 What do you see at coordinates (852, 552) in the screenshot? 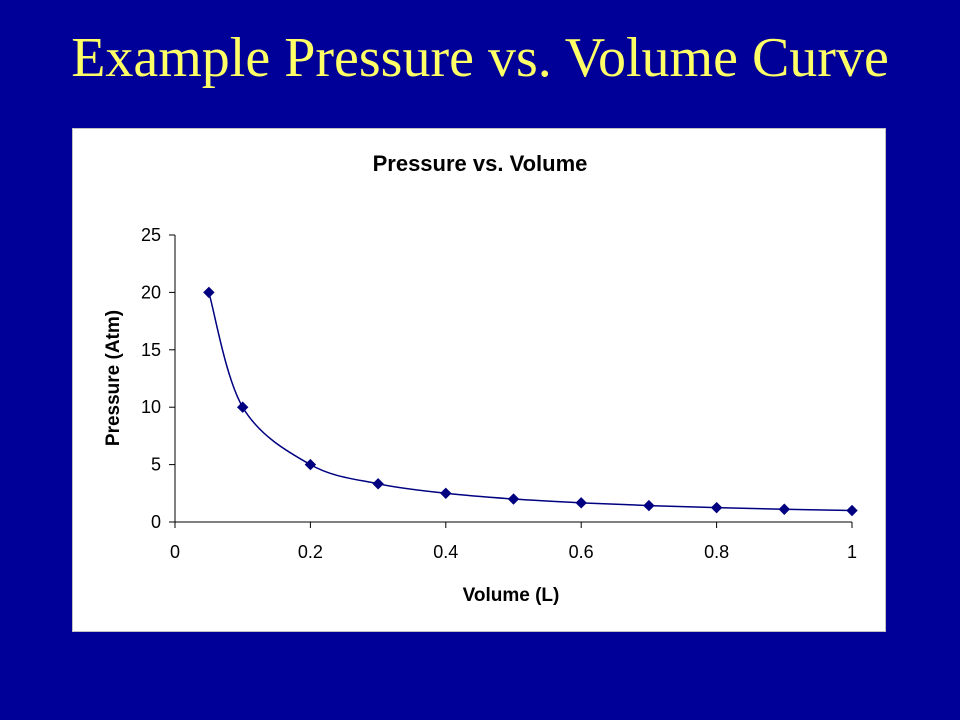
I see `x-tick-label: 1` at bounding box center [852, 552].